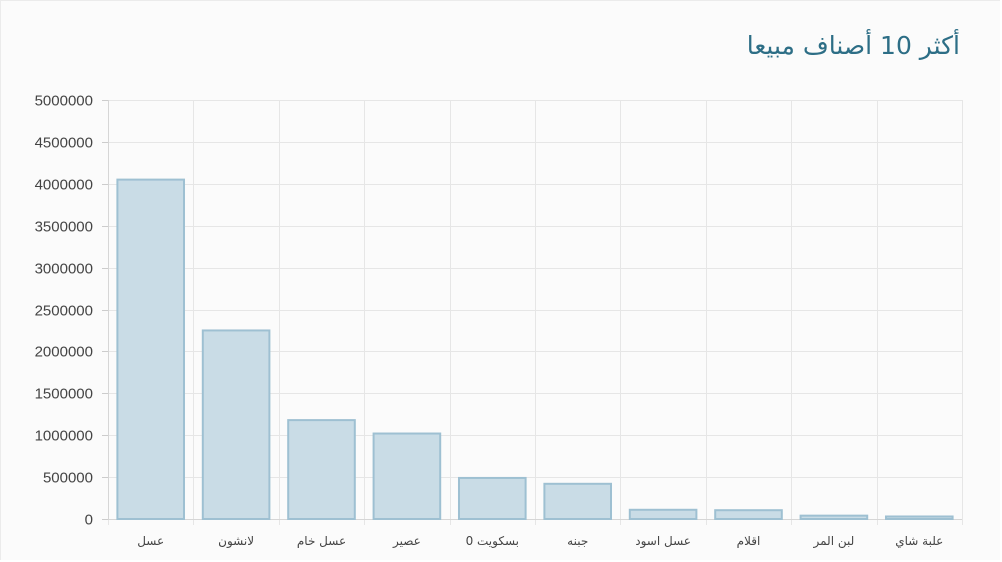  Describe the element at coordinates (577, 541) in the screenshot. I see `x-category-label: جبنه` at that location.